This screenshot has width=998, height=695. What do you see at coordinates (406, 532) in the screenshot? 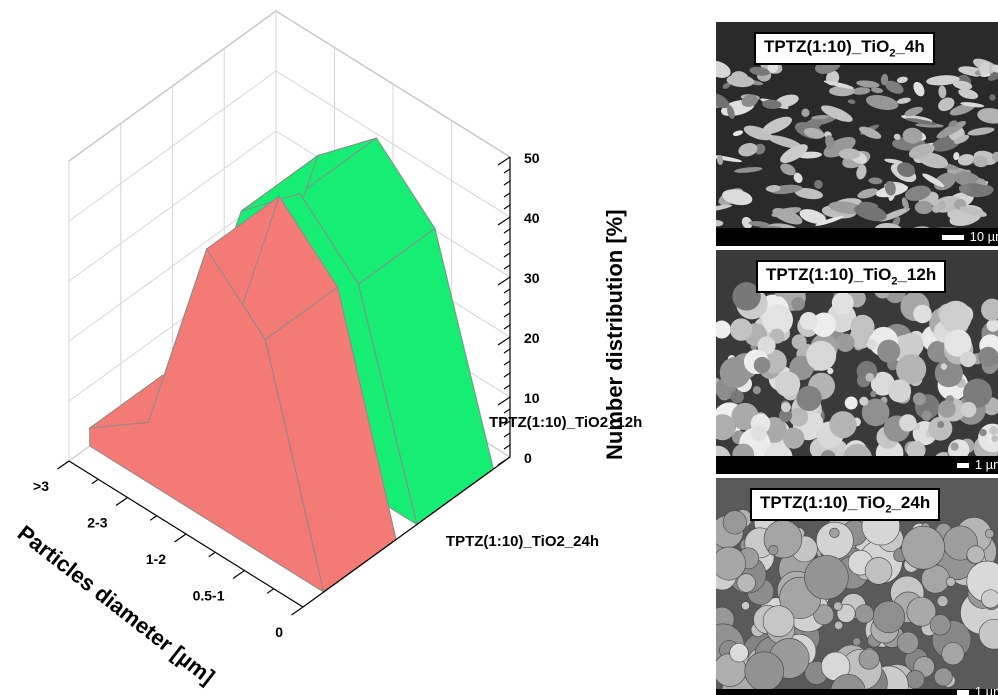
I see `depth-axis-line` at bounding box center [406, 532].